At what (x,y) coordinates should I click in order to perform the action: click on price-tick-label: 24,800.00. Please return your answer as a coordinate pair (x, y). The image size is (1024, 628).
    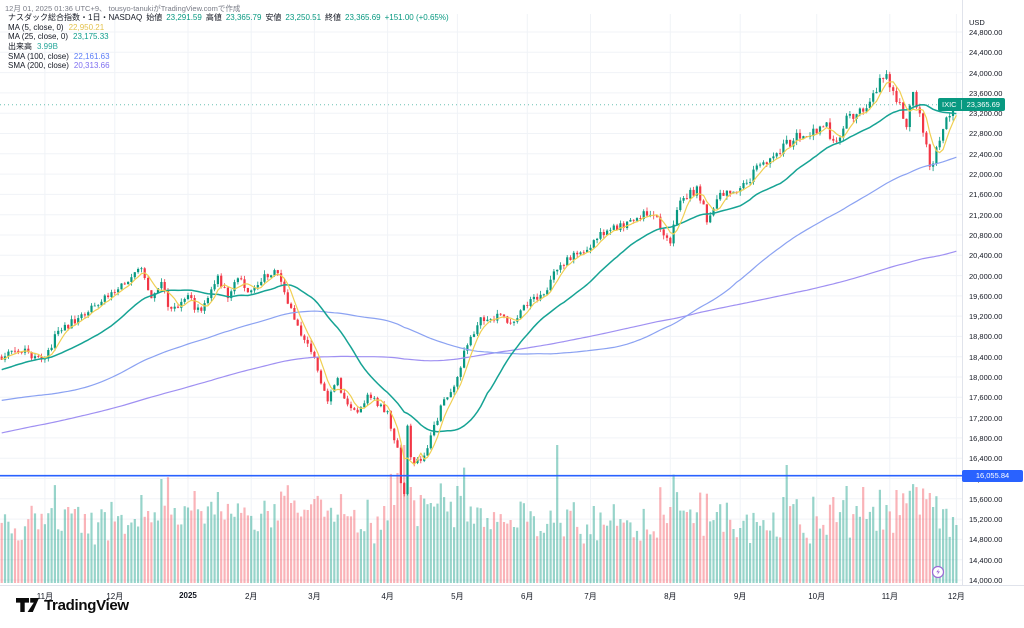
    Looking at the image, I should click on (986, 32).